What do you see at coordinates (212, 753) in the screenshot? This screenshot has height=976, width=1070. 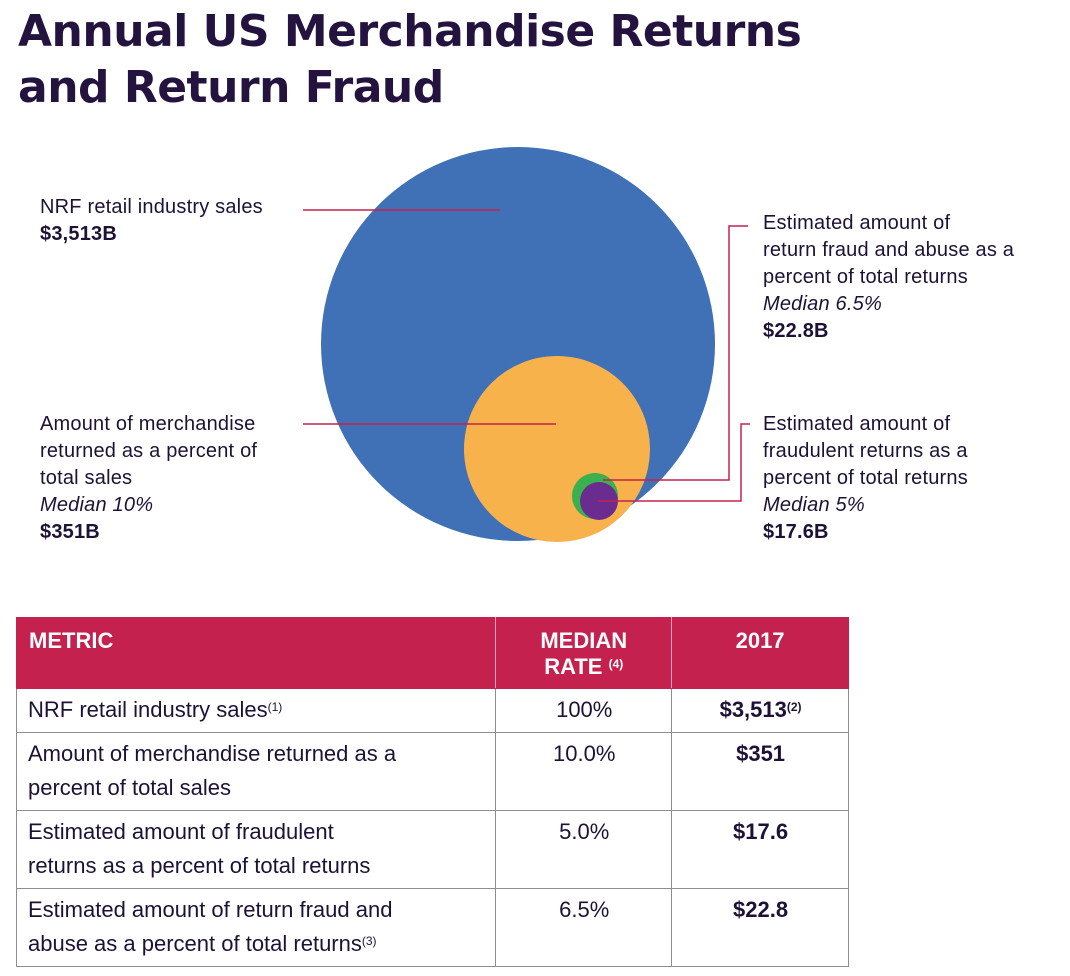 I see `metric-text-line-1: Amount of merchandise returned as a` at bounding box center [212, 753].